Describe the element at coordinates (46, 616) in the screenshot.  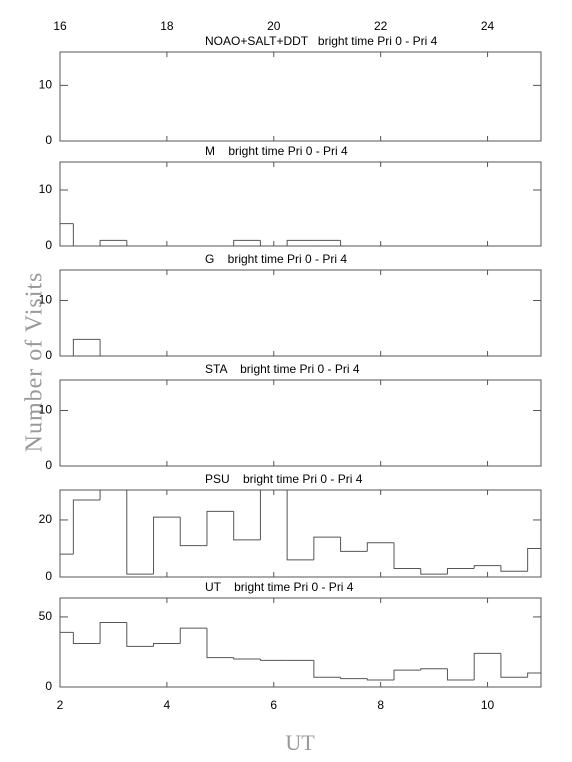
I see `y-tick-label: 50` at that location.